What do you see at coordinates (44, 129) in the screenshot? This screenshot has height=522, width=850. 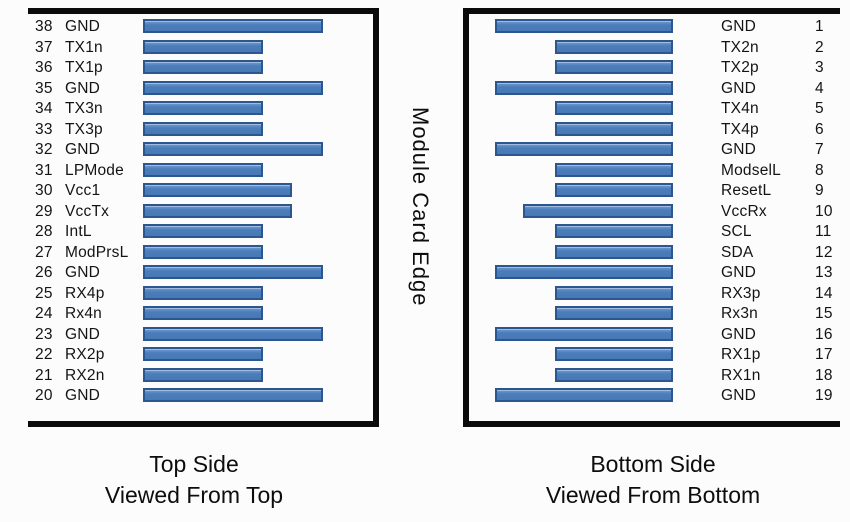 I see `pin-number: 33` at bounding box center [44, 129].